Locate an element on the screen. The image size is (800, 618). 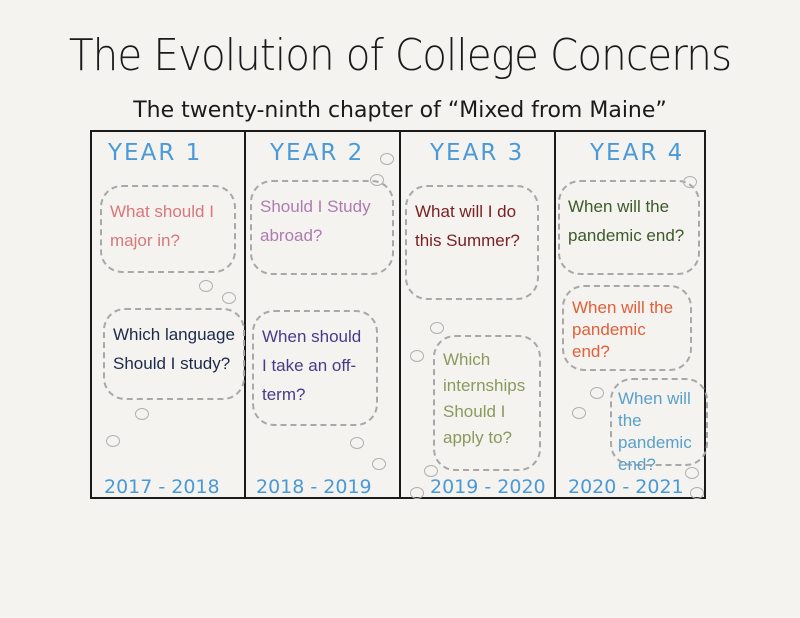
thought-bubble: Which language Should I study? is located at coordinates (174, 354).